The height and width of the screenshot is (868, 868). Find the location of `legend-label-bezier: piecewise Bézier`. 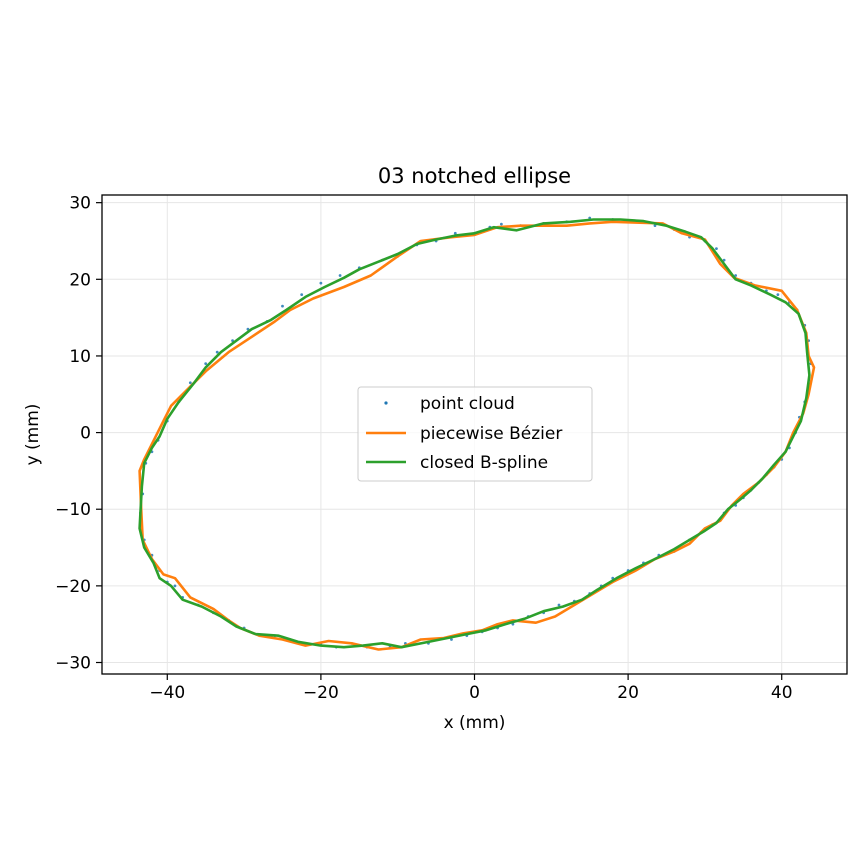

legend-label-bezier: piecewise Bézier is located at coordinates (491, 434).